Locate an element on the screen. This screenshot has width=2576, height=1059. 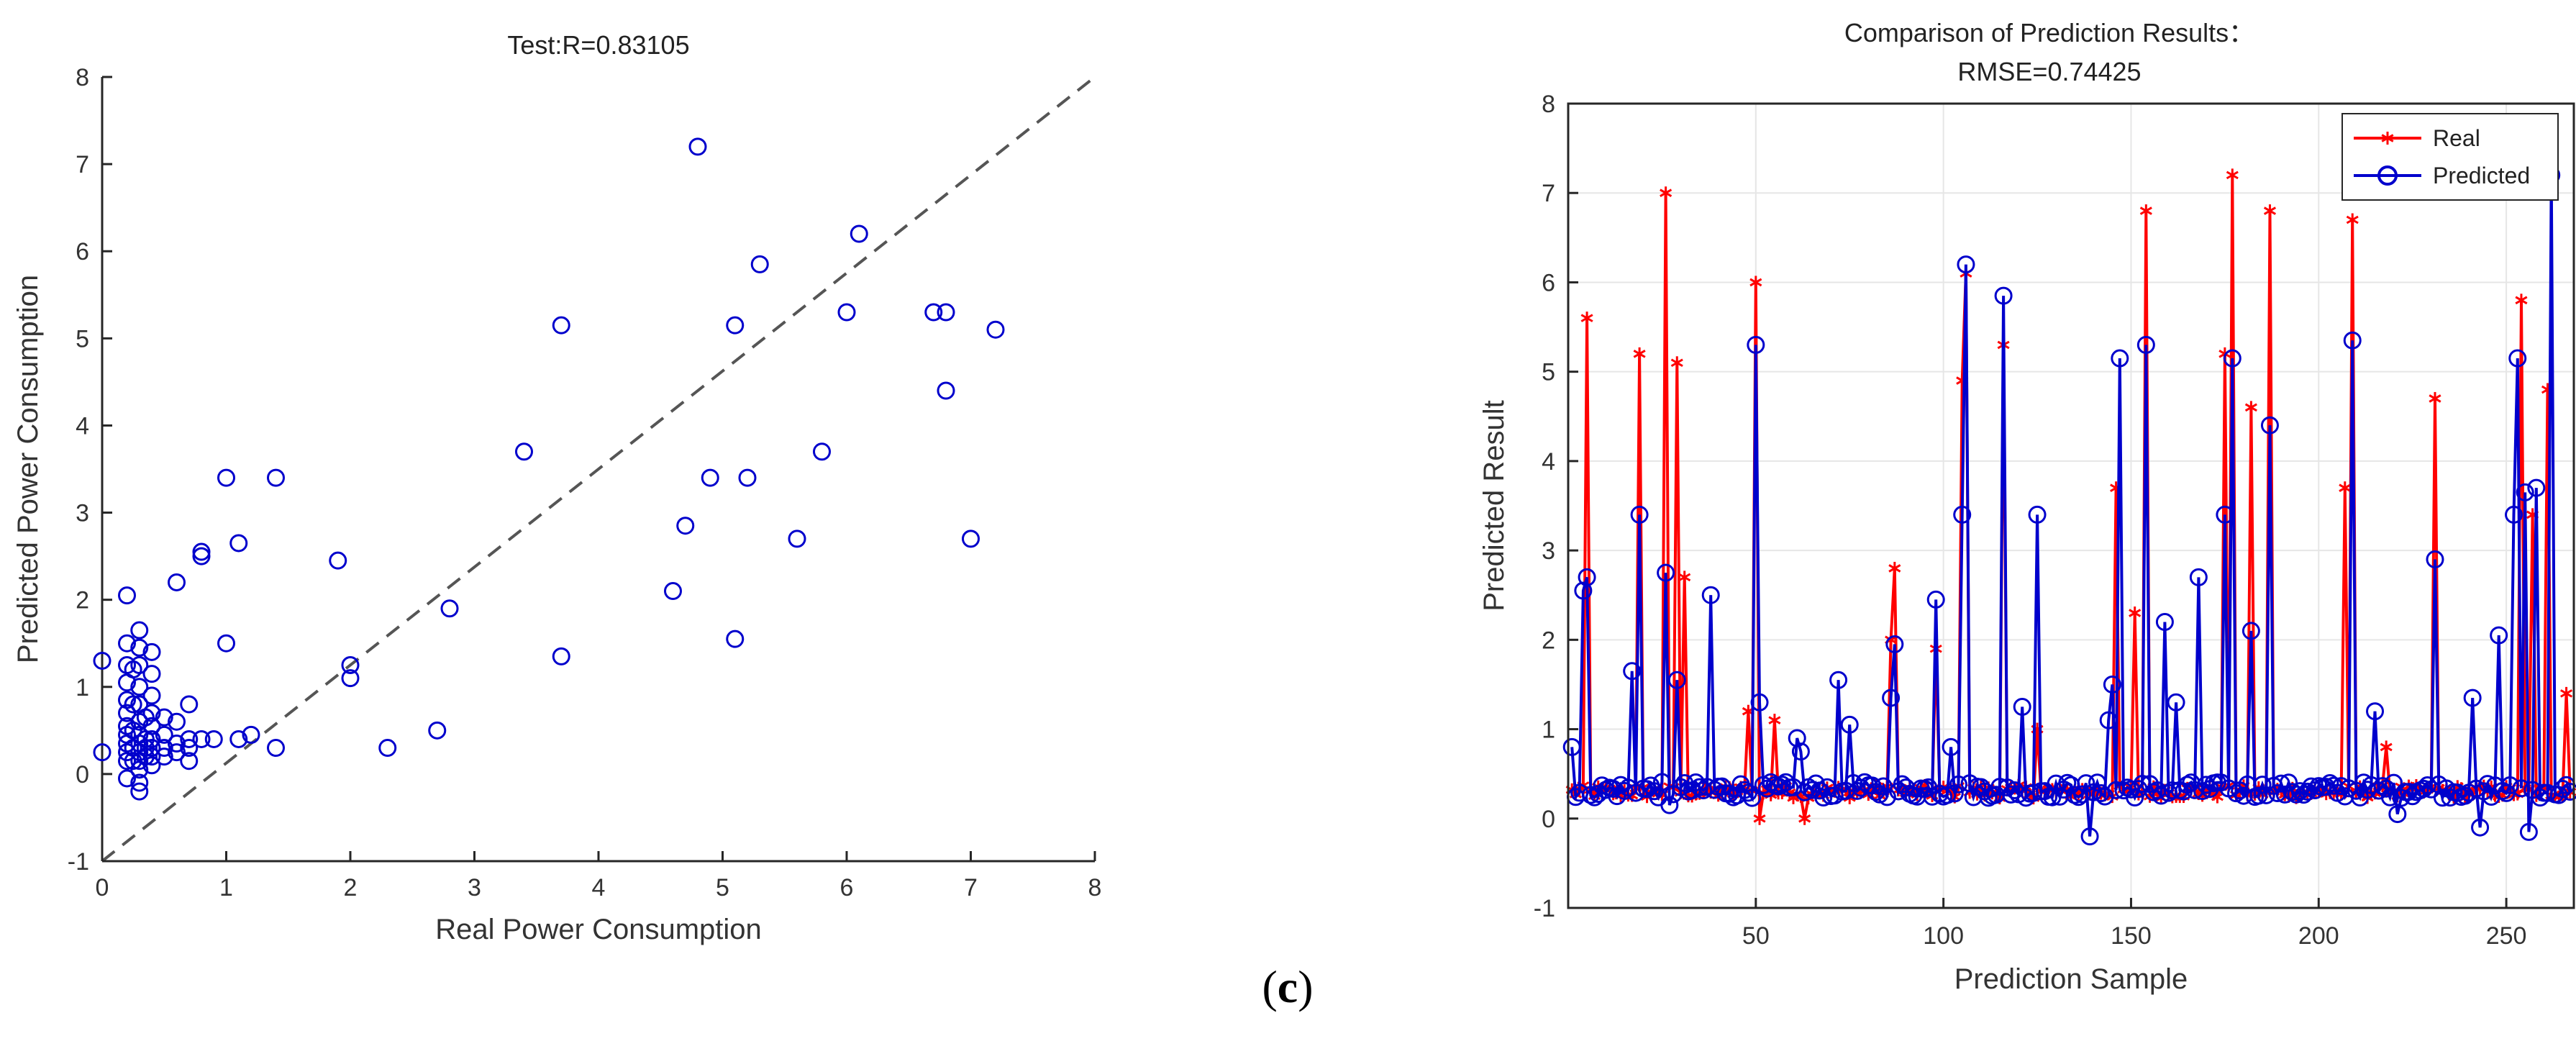
scatter-title: Test:R=0.83105 is located at coordinates (598, 45).